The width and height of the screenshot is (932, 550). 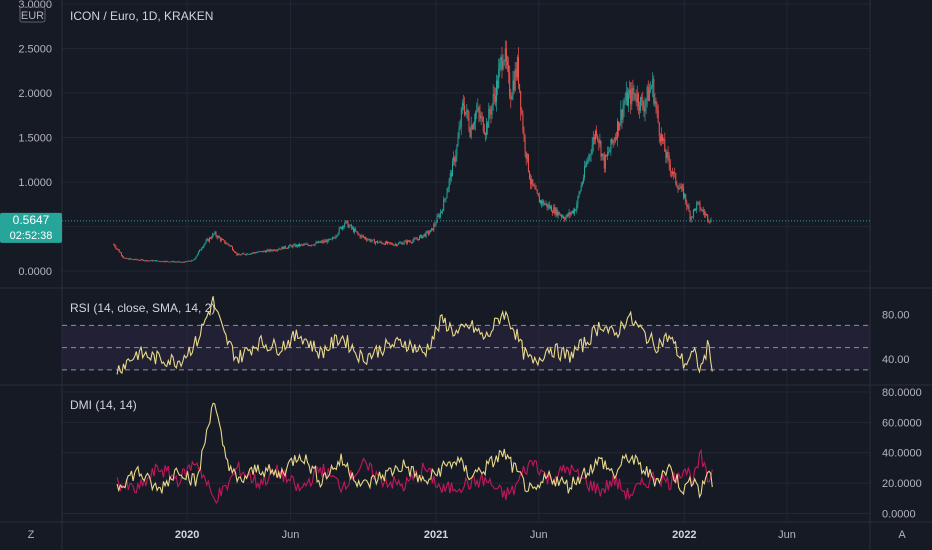 What do you see at coordinates (291, 535) in the screenshot?
I see `time-tick-label: Jun` at bounding box center [291, 535].